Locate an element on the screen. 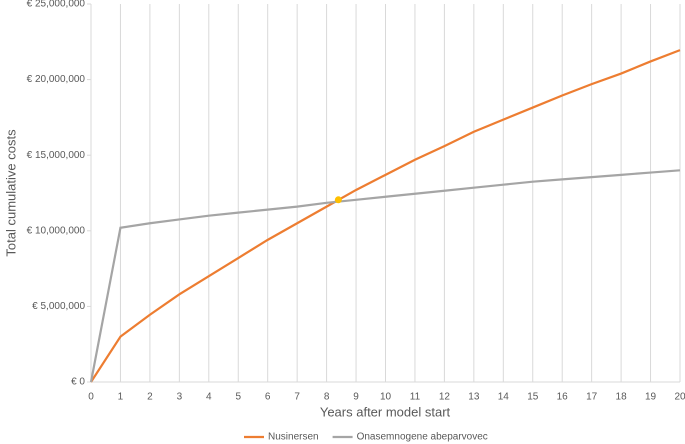  x-tick-label: 9 is located at coordinates (356, 397).